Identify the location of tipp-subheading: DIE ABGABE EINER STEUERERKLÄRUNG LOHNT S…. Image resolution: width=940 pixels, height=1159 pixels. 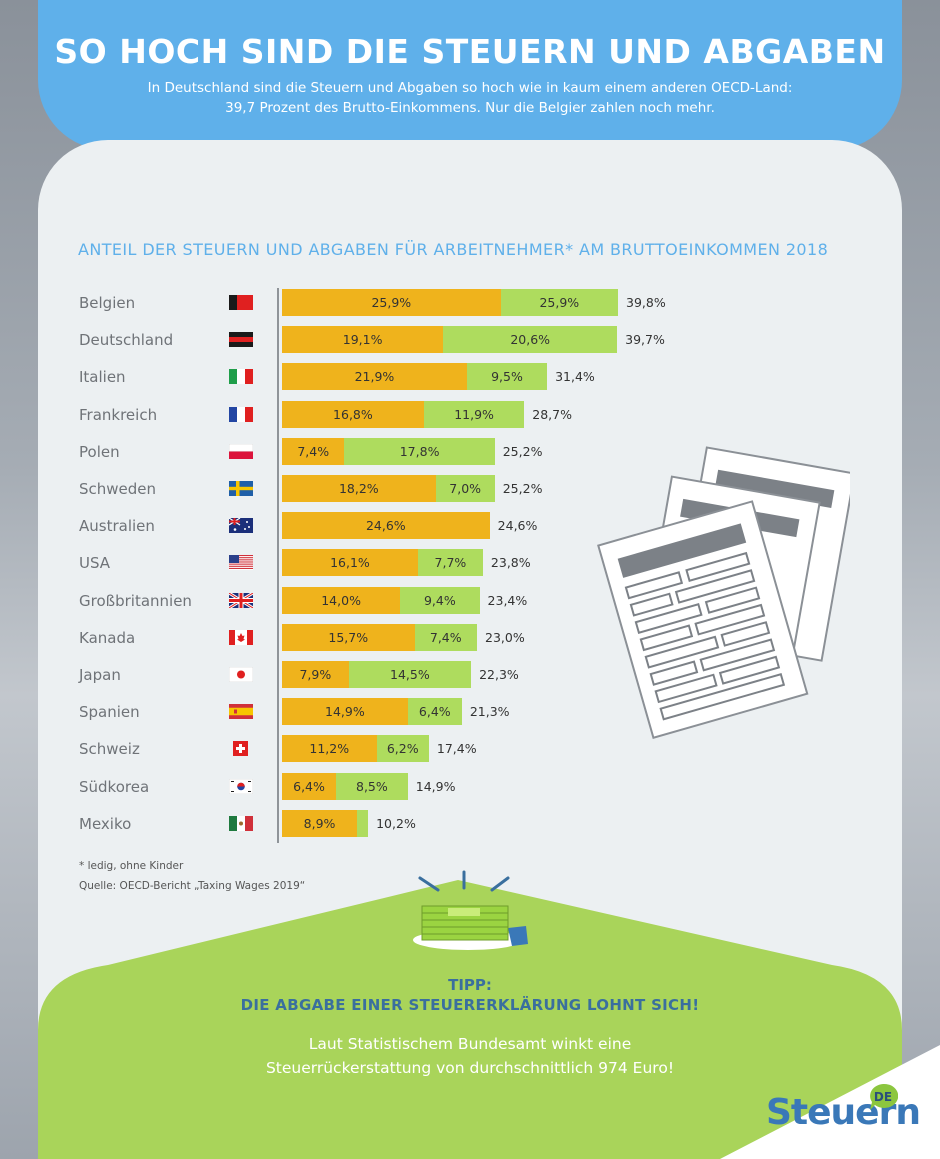
(470, 1005).